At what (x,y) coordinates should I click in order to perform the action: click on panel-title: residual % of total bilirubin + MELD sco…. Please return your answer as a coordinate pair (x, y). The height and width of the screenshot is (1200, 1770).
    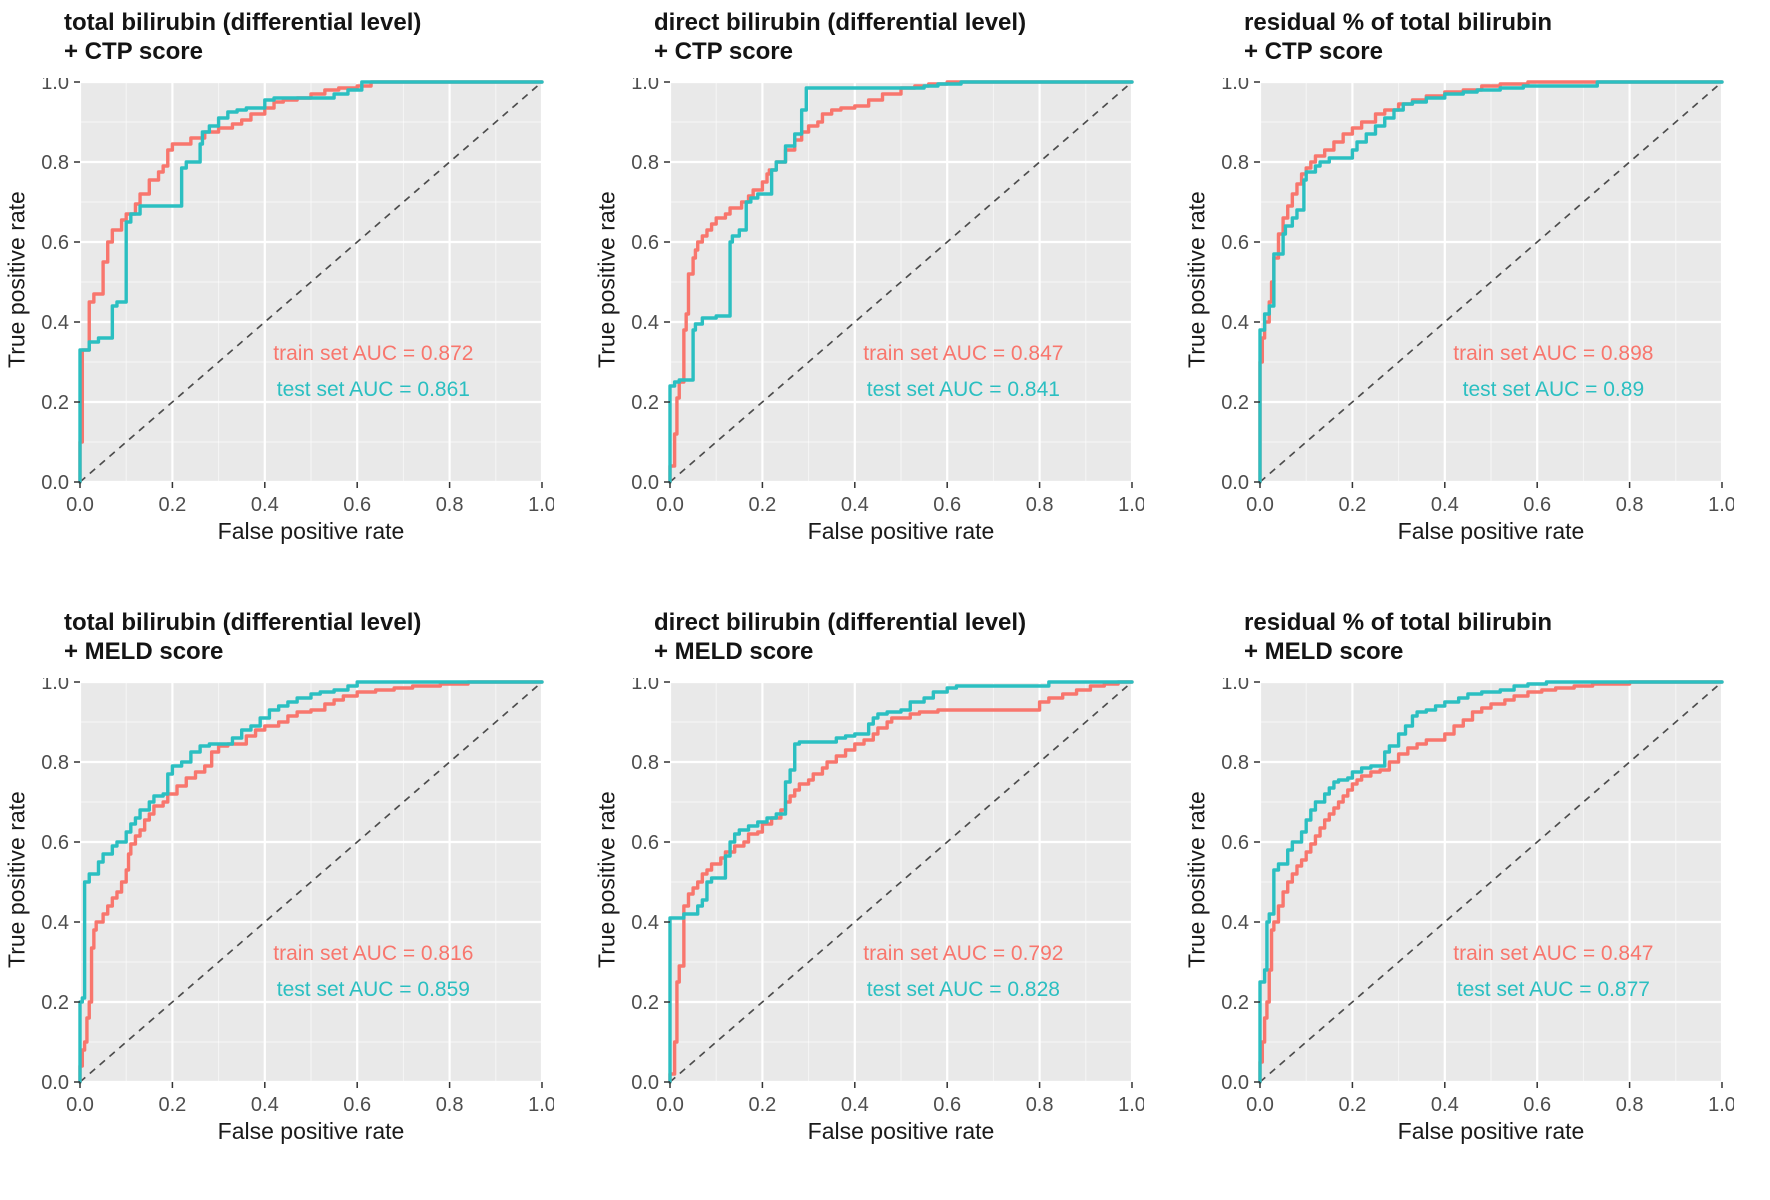
    Looking at the image, I should click on (1475, 639).